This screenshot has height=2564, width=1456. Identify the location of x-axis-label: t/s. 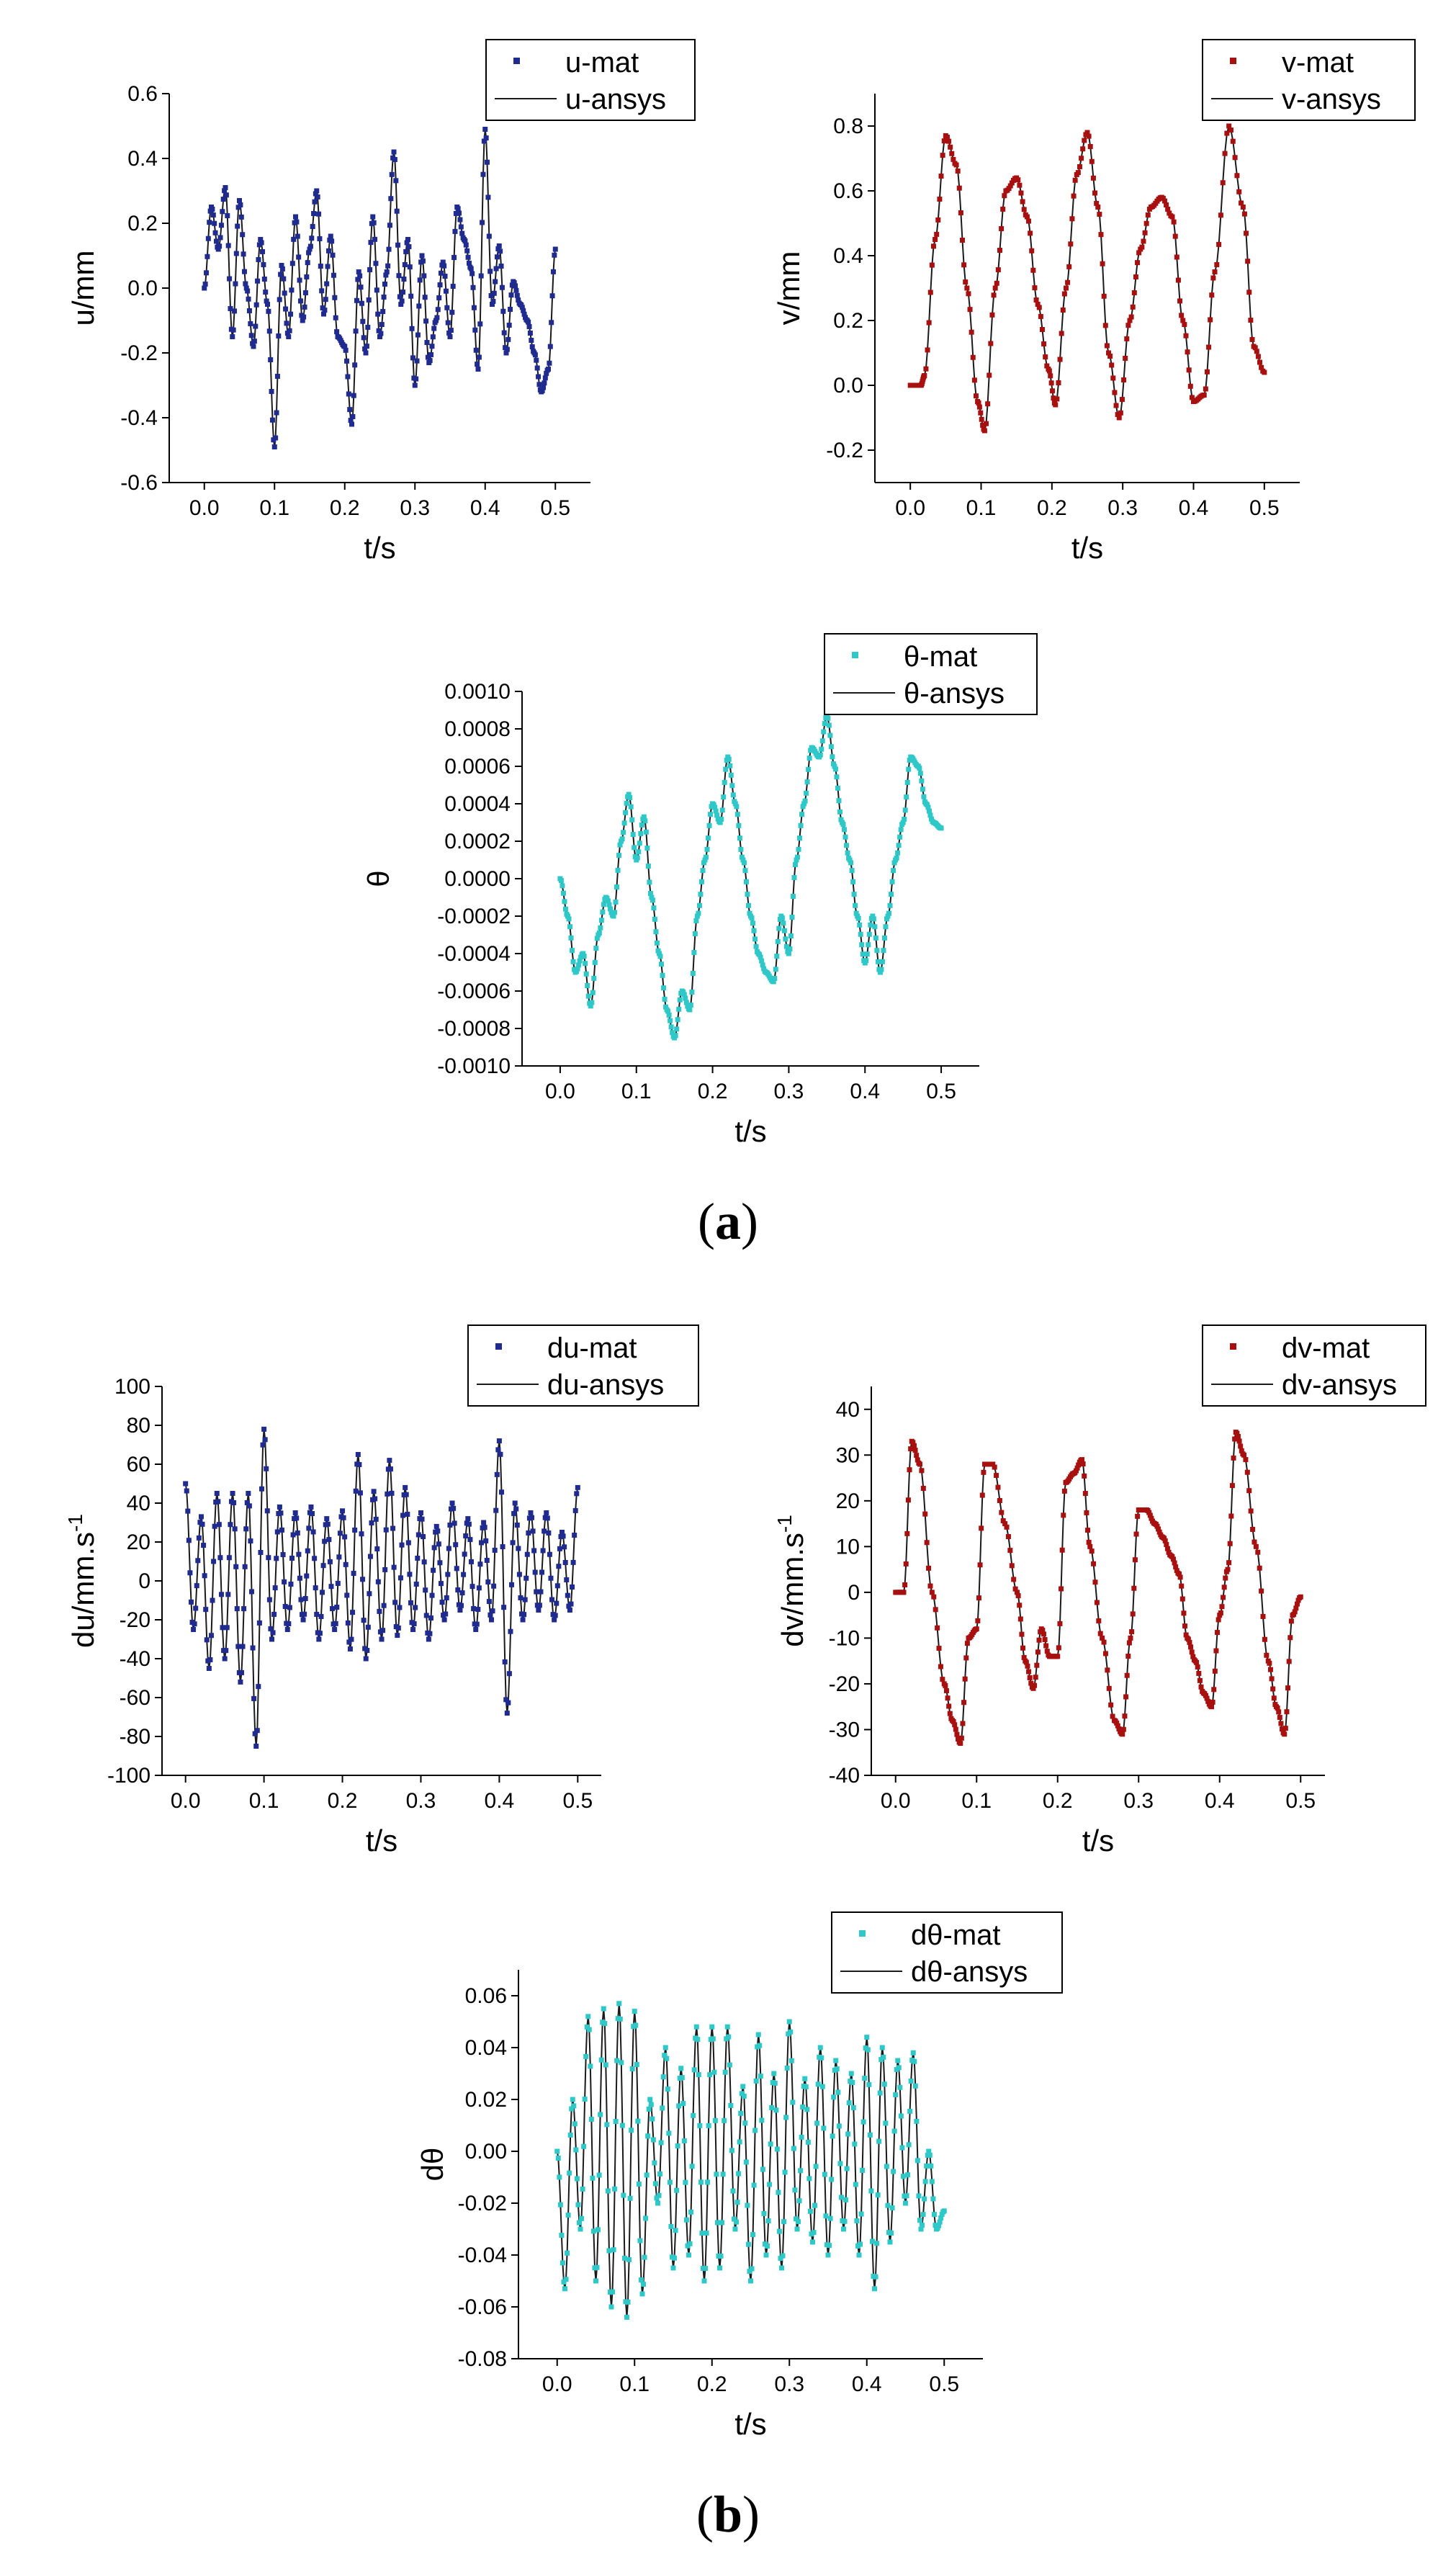
(382, 1841).